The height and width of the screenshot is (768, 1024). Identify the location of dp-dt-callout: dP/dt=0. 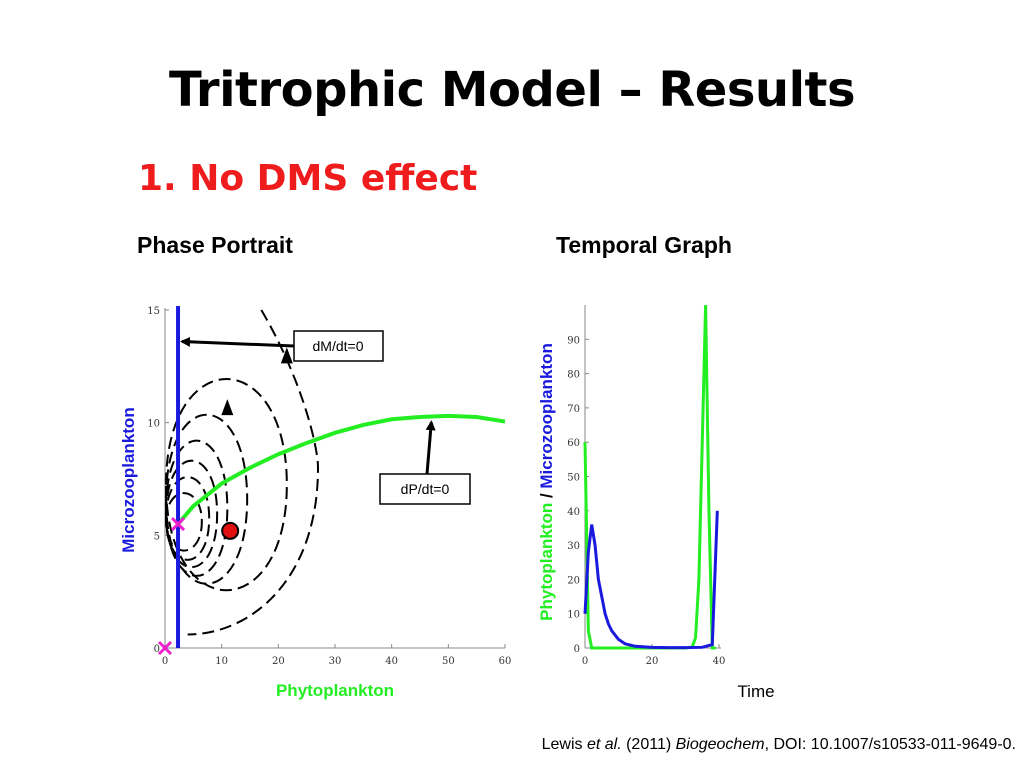
(425, 489).